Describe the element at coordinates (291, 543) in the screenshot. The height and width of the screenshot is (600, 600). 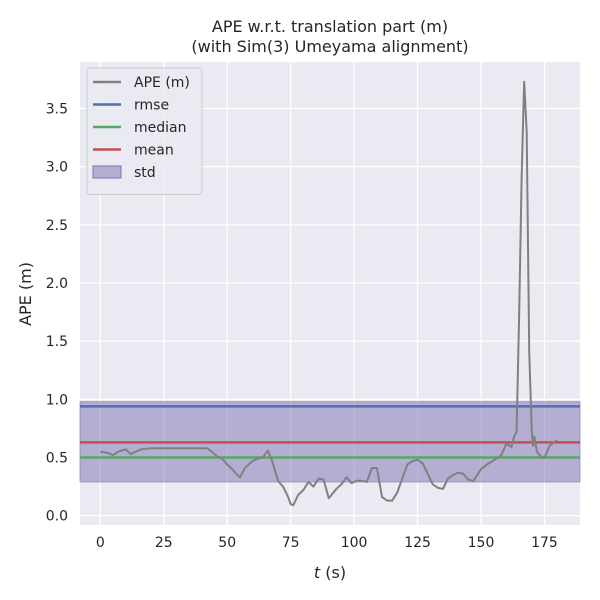
I see `x-tick-label: 75` at that location.